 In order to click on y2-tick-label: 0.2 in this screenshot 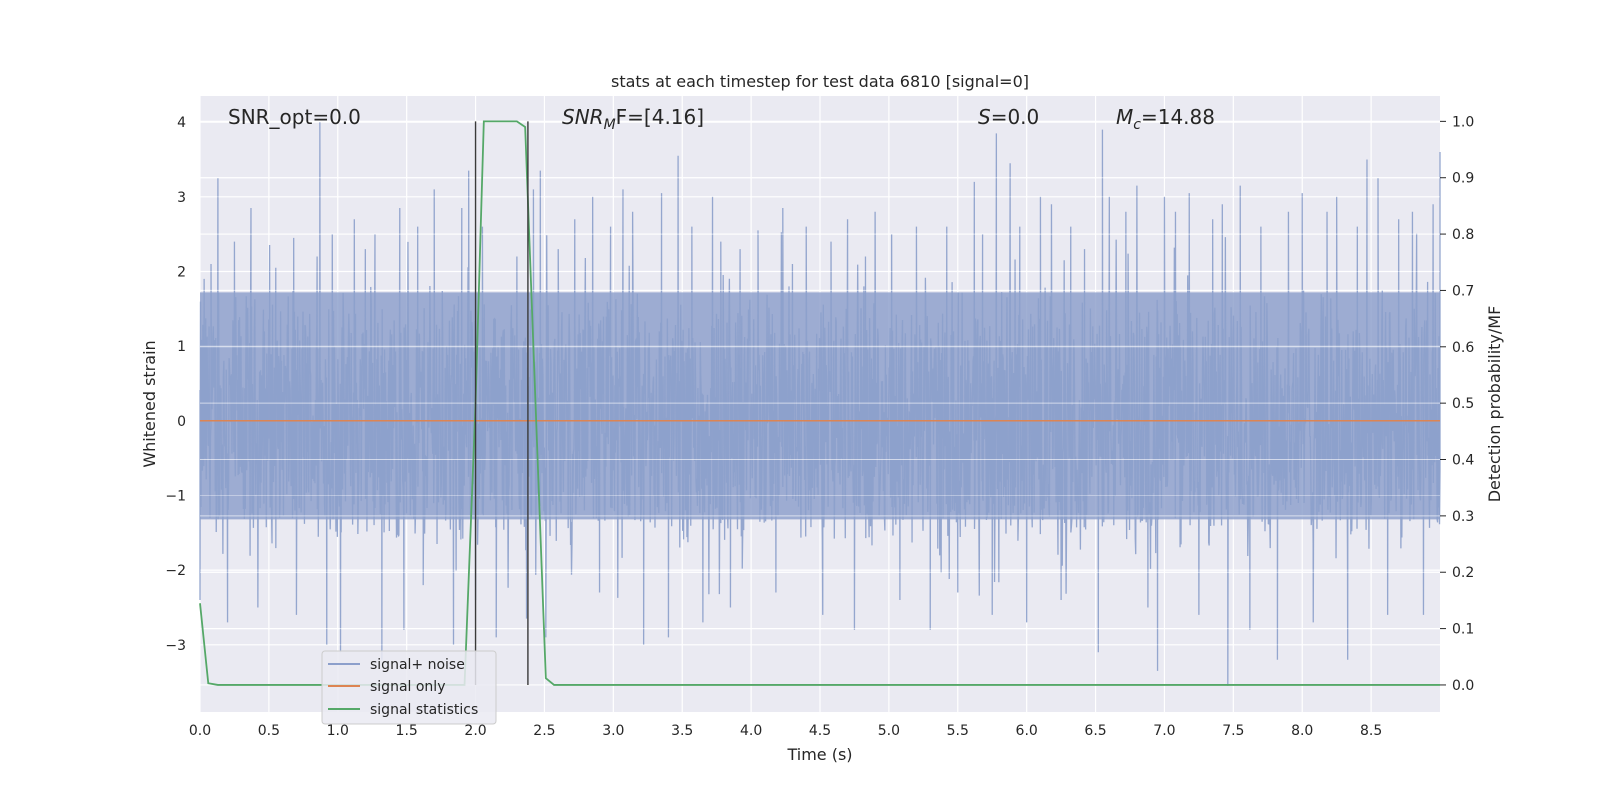, I will do `click(1463, 573)`.